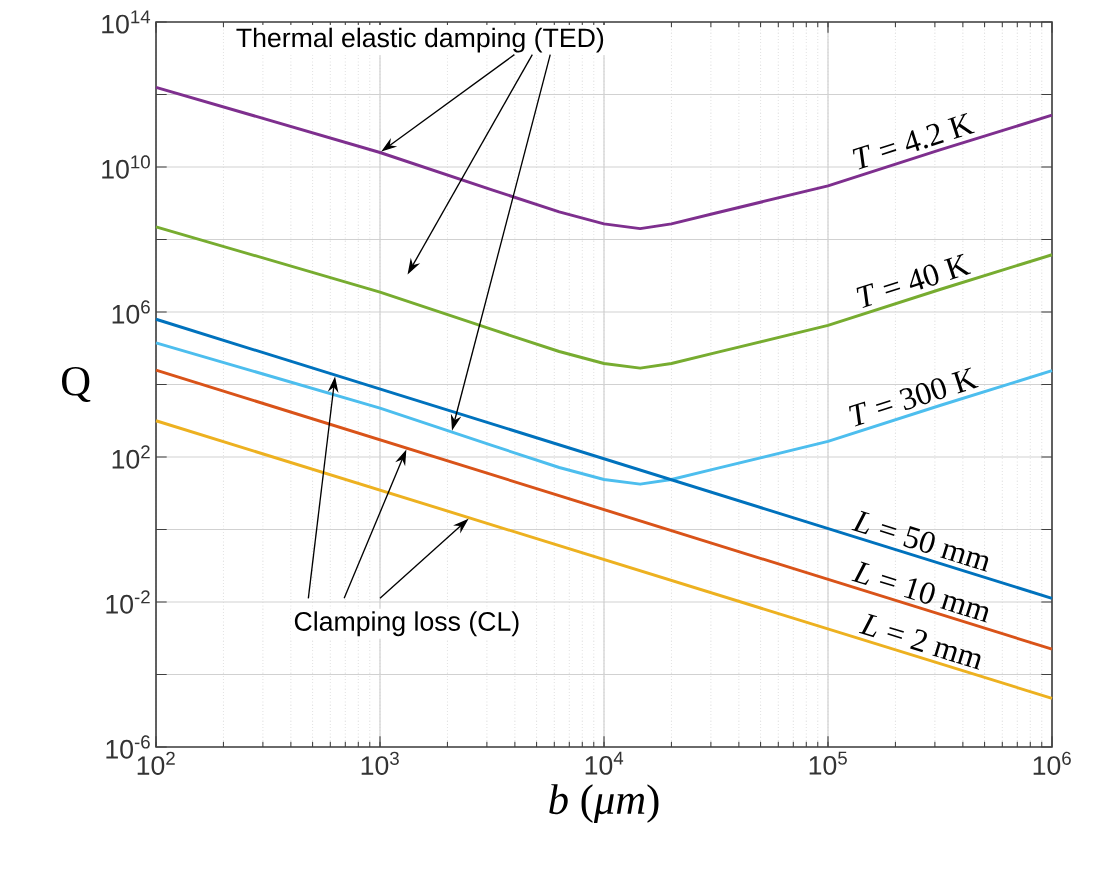  What do you see at coordinates (913, 397) in the screenshot?
I see `text: T = 300 K` at bounding box center [913, 397].